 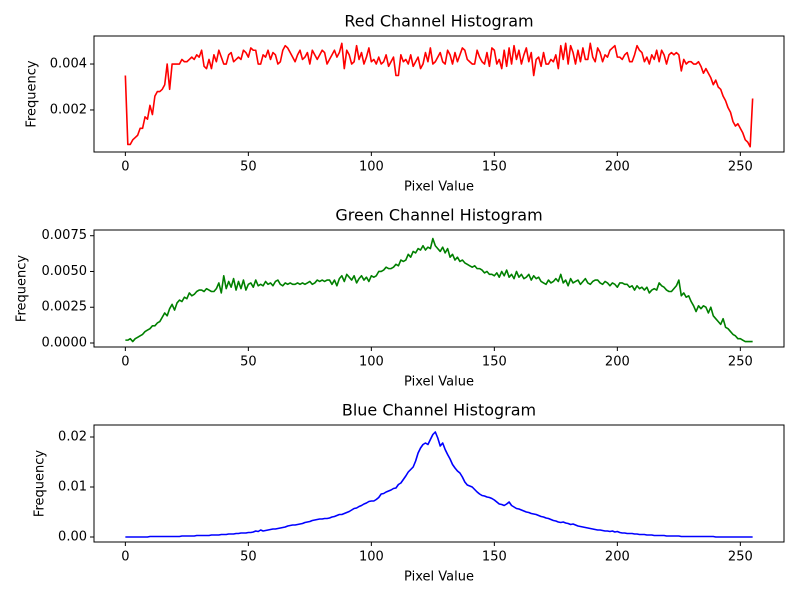 I want to click on y-tick-label: 0.004, so click(x=68, y=64).